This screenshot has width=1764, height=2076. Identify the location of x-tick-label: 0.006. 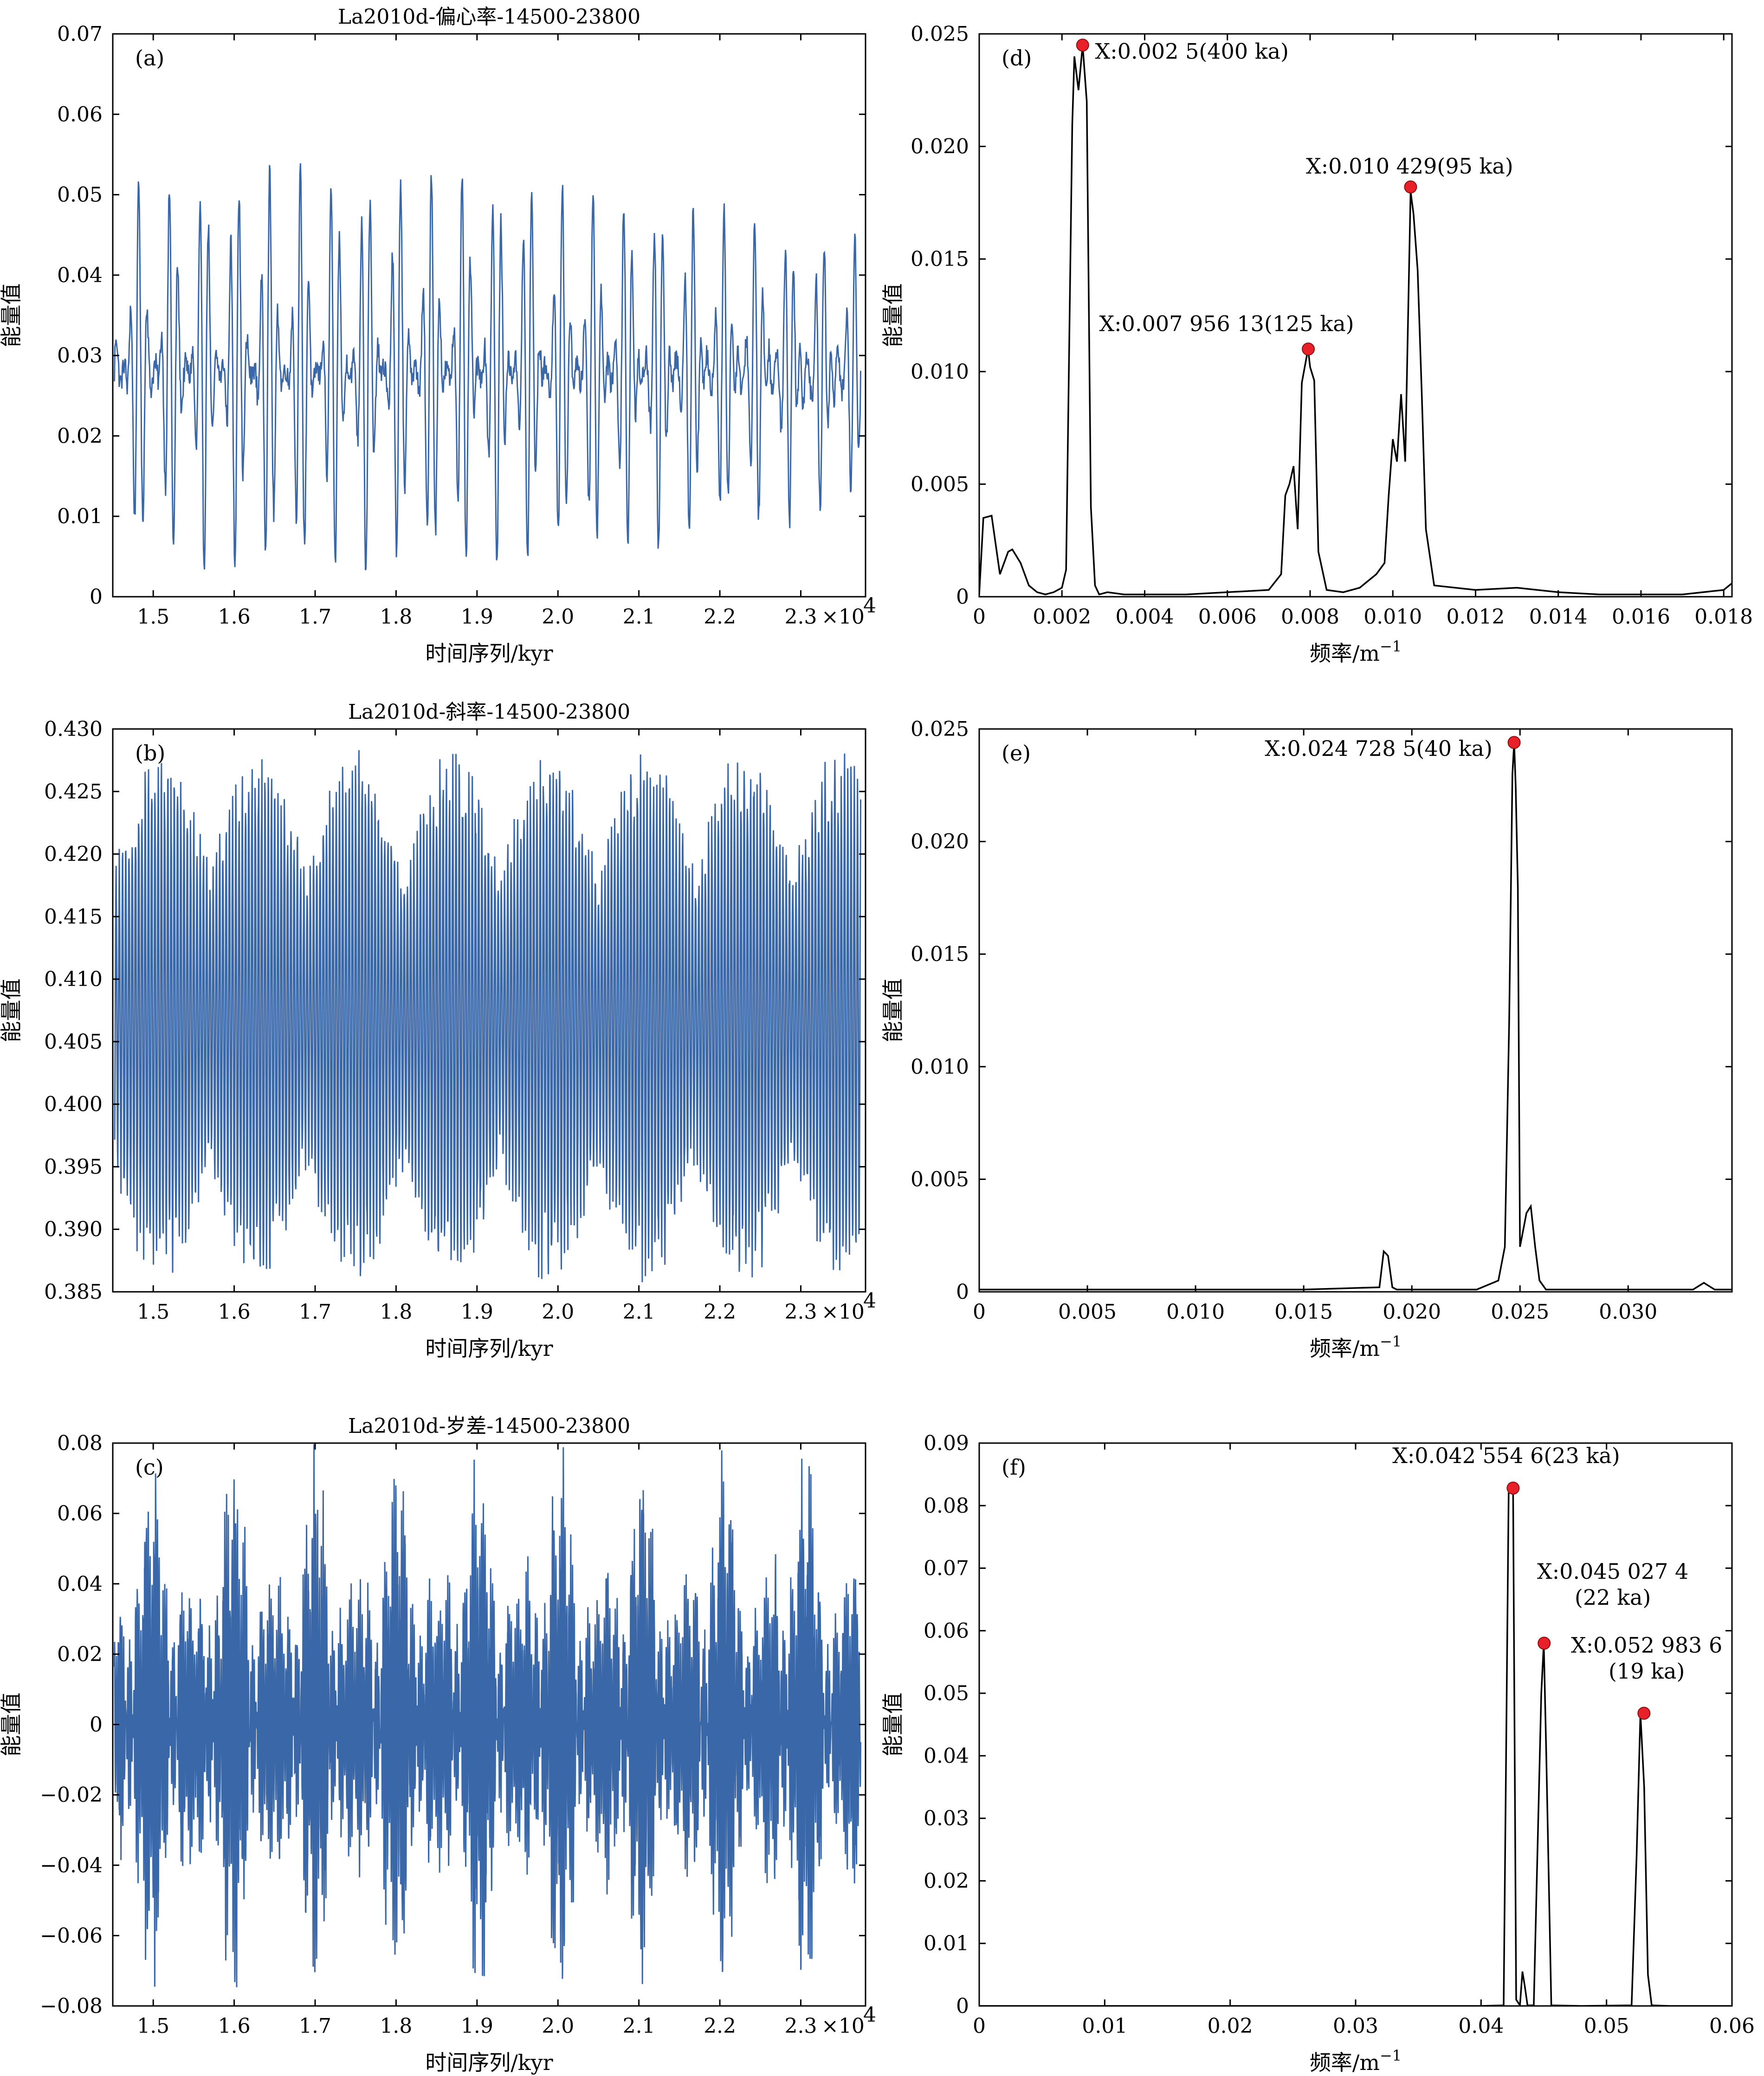
(1227, 617).